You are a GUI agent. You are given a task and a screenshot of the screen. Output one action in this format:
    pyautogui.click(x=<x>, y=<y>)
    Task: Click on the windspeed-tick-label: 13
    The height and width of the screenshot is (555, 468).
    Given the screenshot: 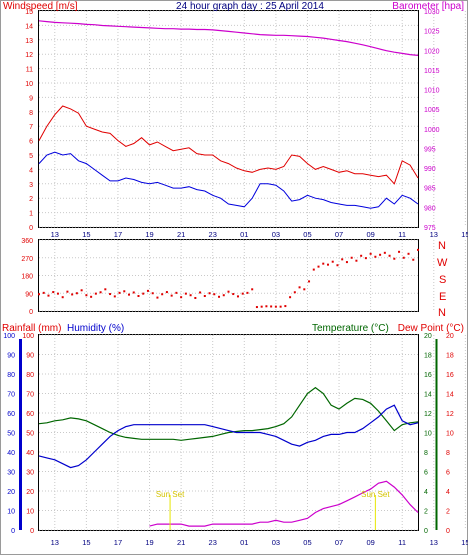 What is the action you would take?
    pyautogui.click(x=29, y=41)
    